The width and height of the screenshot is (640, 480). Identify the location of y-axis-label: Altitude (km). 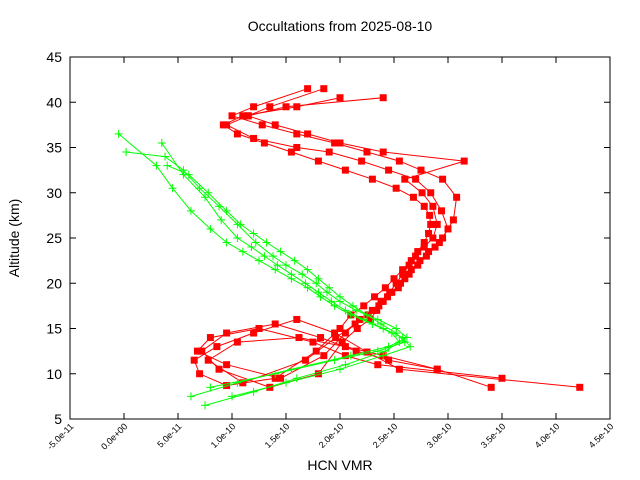
(14, 238).